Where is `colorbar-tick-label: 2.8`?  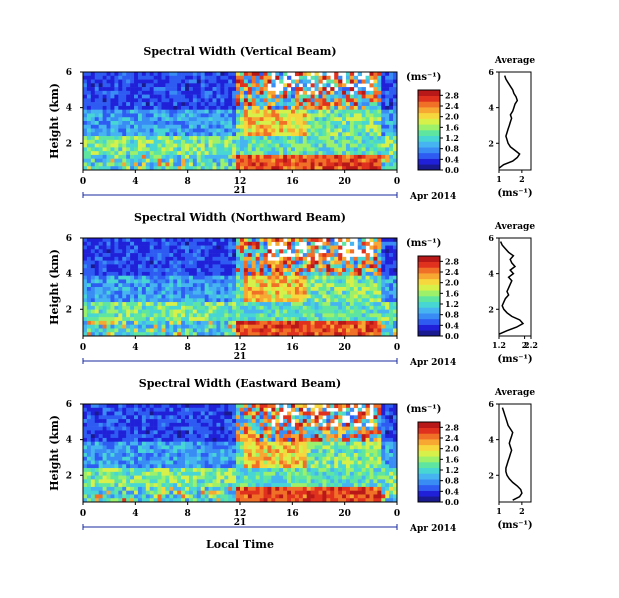
colorbar-tick-label: 2.8 is located at coordinates (452, 95).